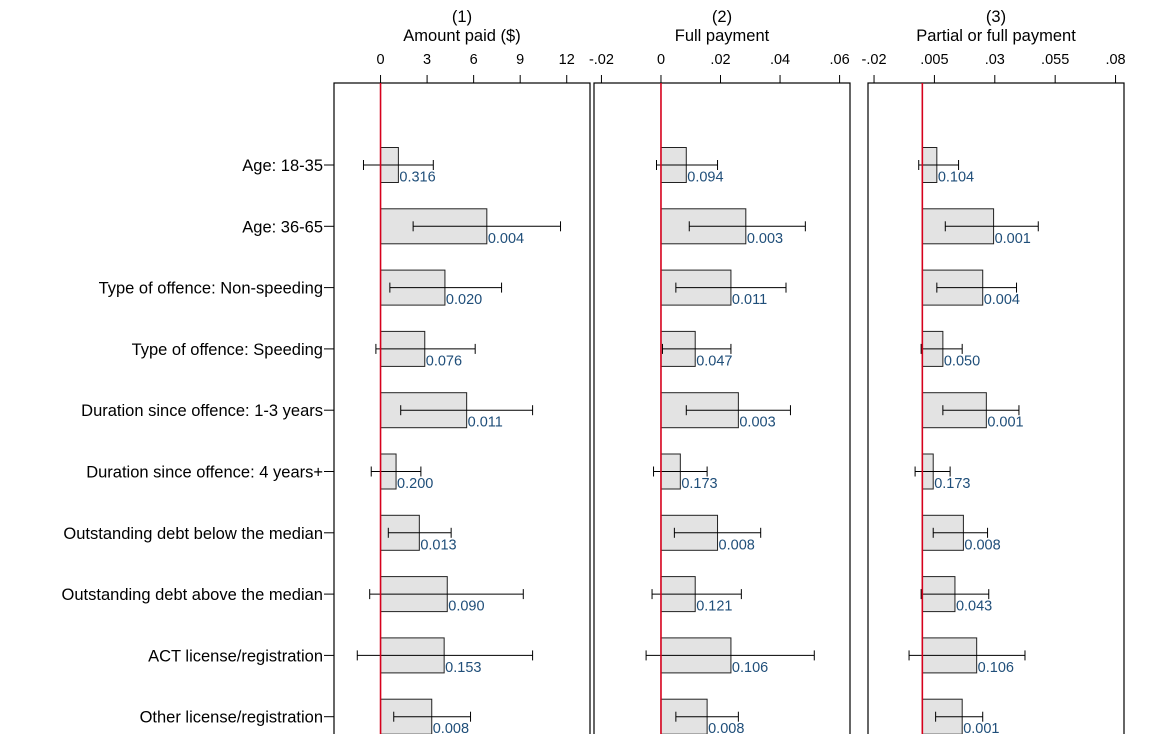 The height and width of the screenshot is (734, 1172). What do you see at coordinates (461, 36) in the screenshot?
I see `panel-title: Amount paid ($)` at bounding box center [461, 36].